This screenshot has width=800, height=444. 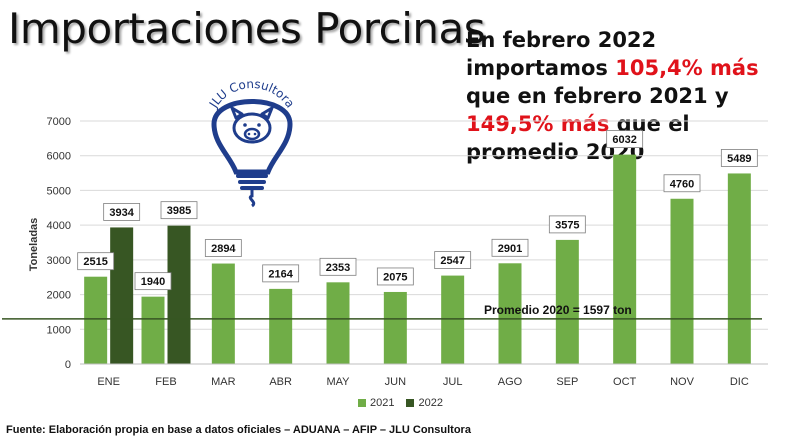 I want to click on lightbulb-pig-icon: JLU Consultora, so click(x=251, y=142).